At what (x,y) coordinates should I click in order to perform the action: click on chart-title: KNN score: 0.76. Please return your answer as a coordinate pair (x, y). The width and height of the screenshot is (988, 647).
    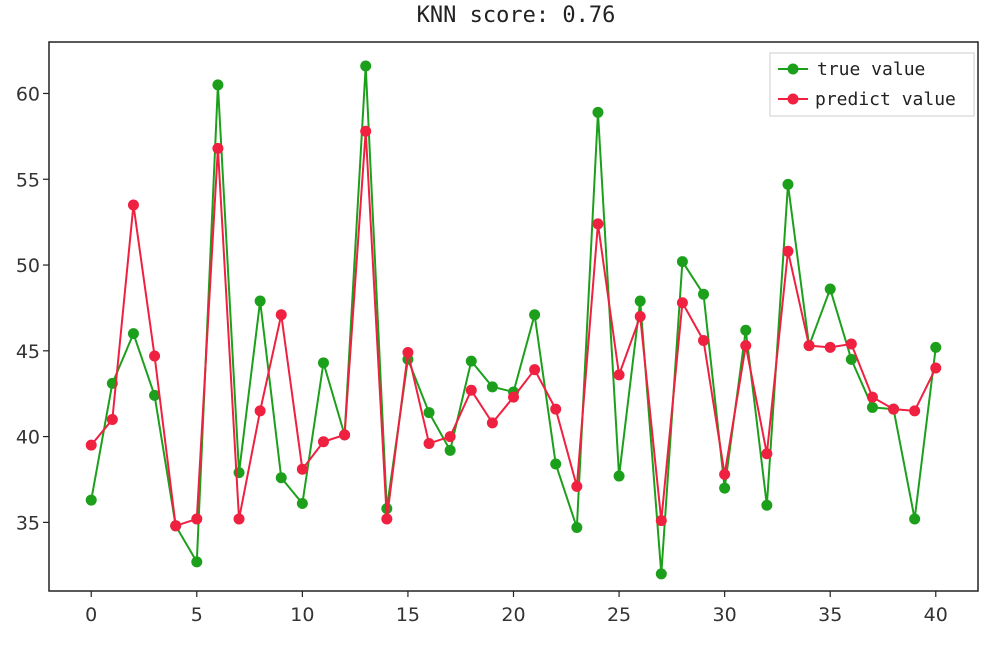
    Looking at the image, I should click on (516, 15).